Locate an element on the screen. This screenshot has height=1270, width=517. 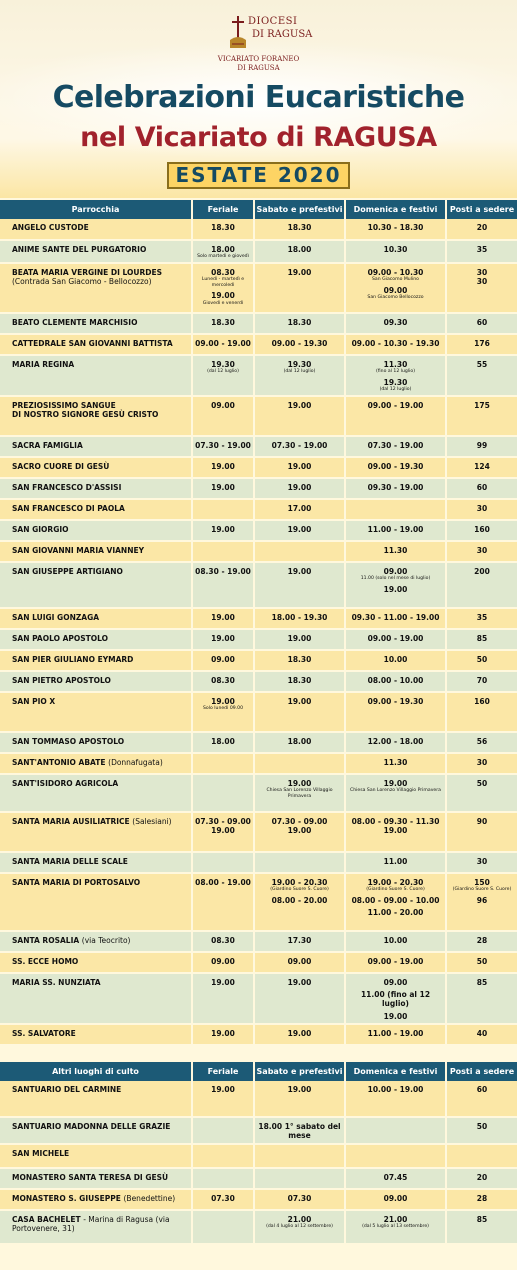
table-row: SAN FRANCESCO DI PAOLA 17.00 30 is located at coordinates (258, 509).